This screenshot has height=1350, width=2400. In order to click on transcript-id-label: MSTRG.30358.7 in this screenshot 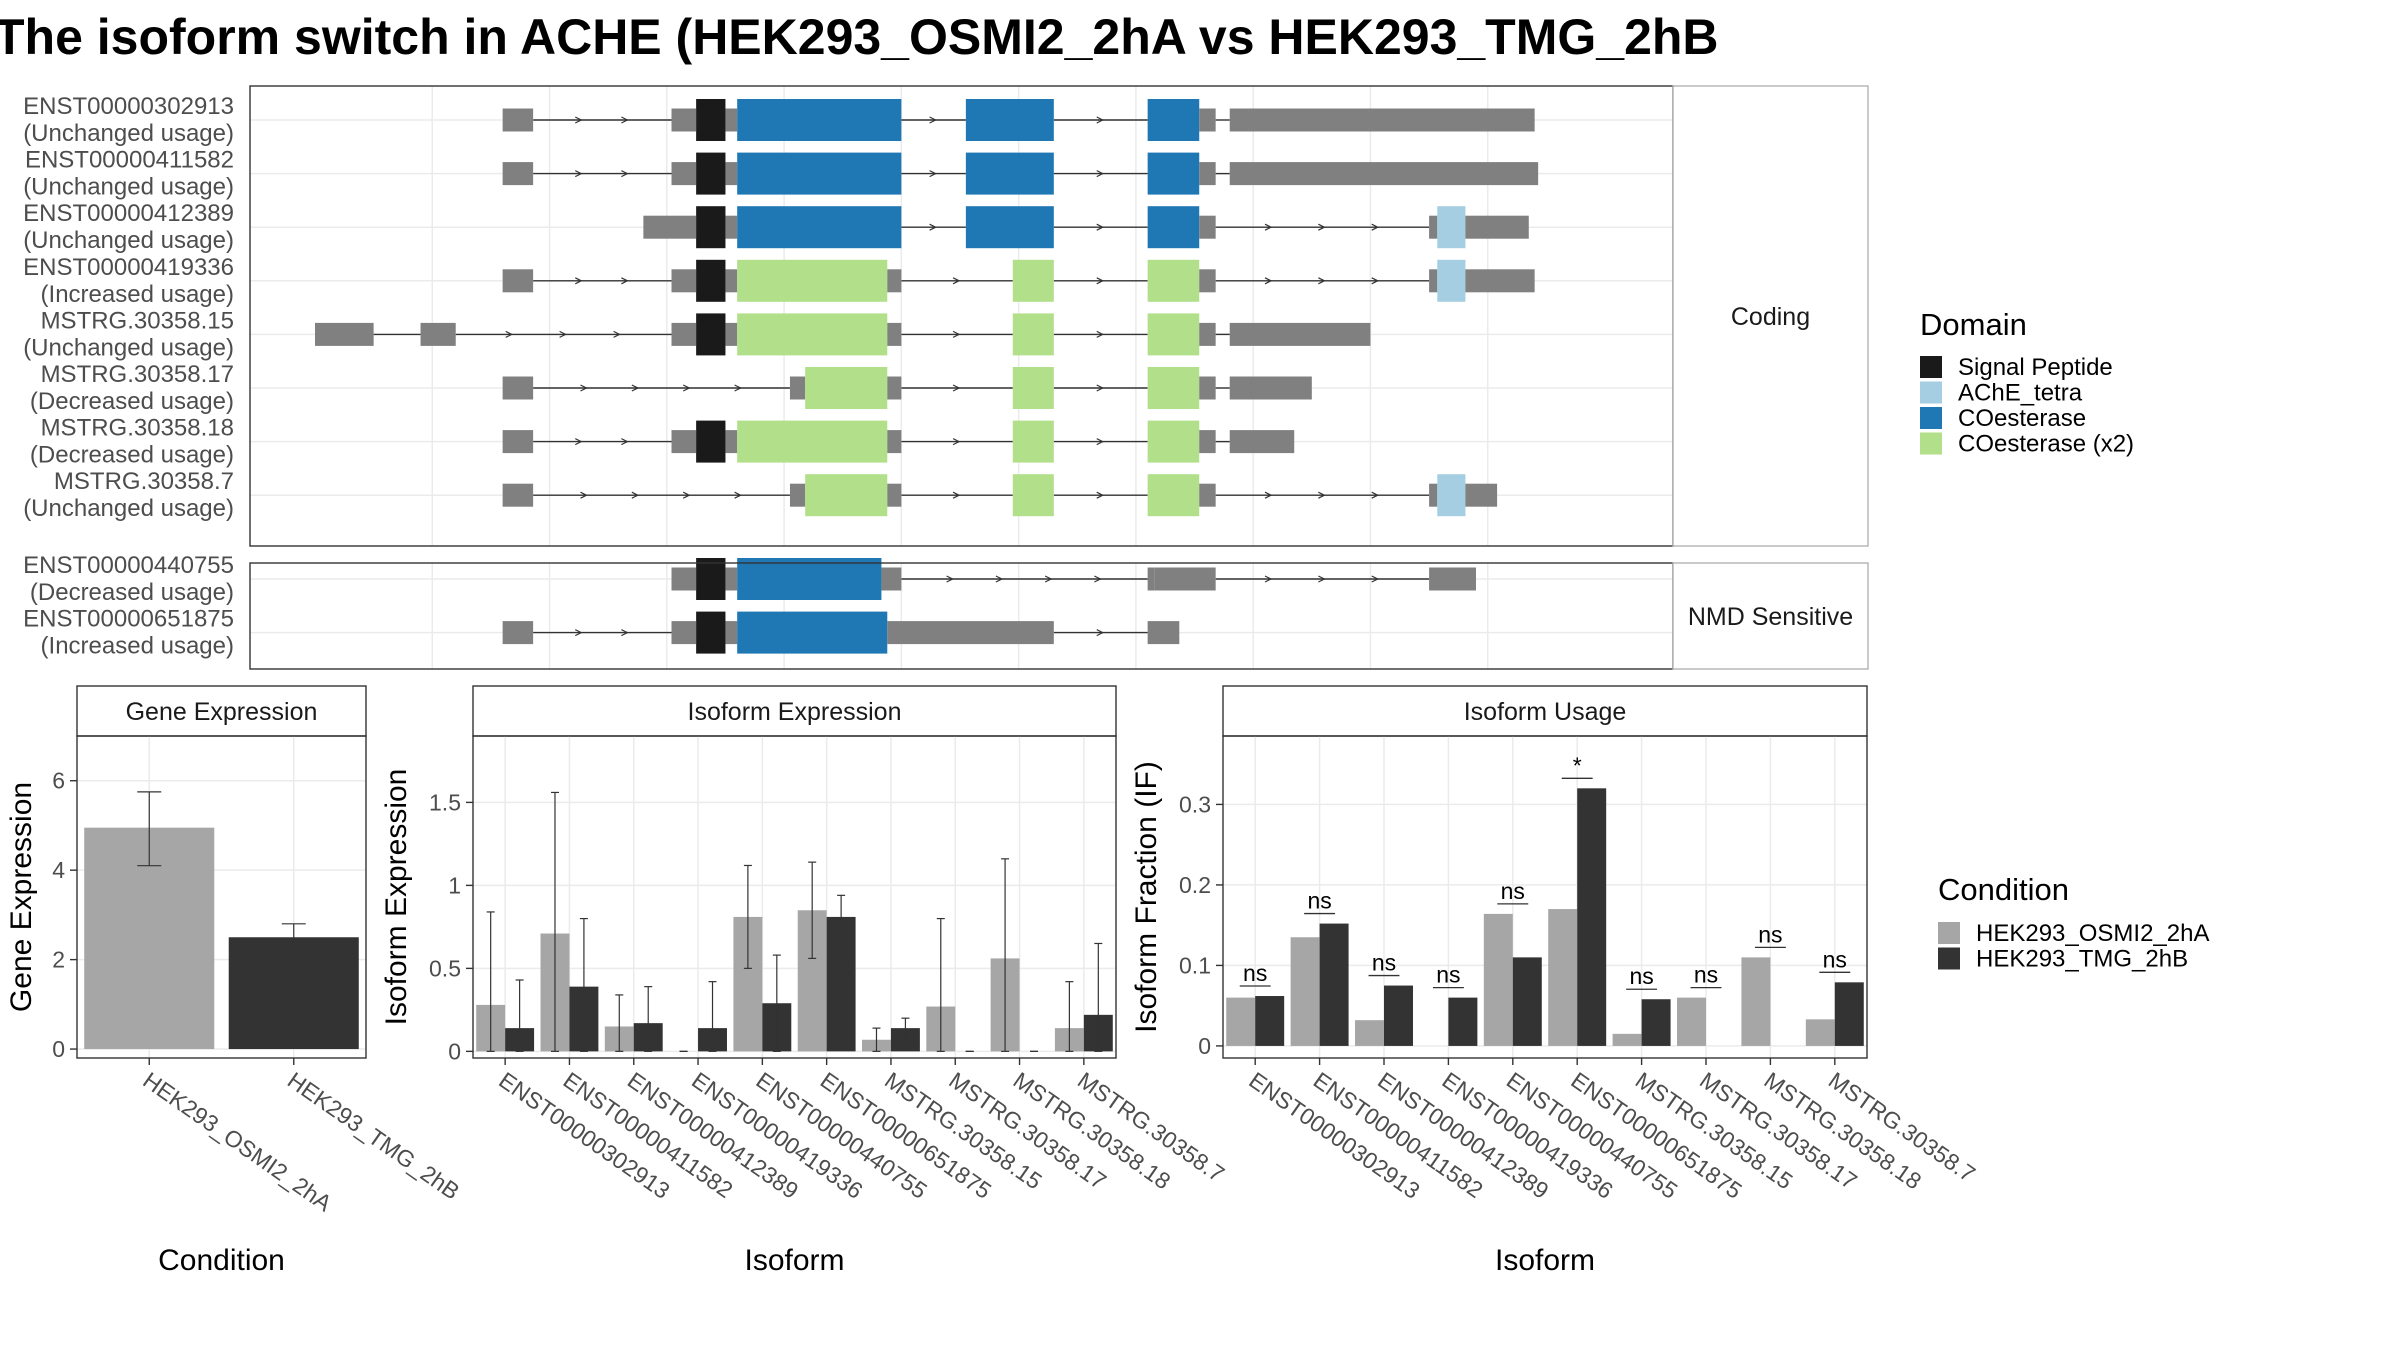, I will do `click(144, 481)`.